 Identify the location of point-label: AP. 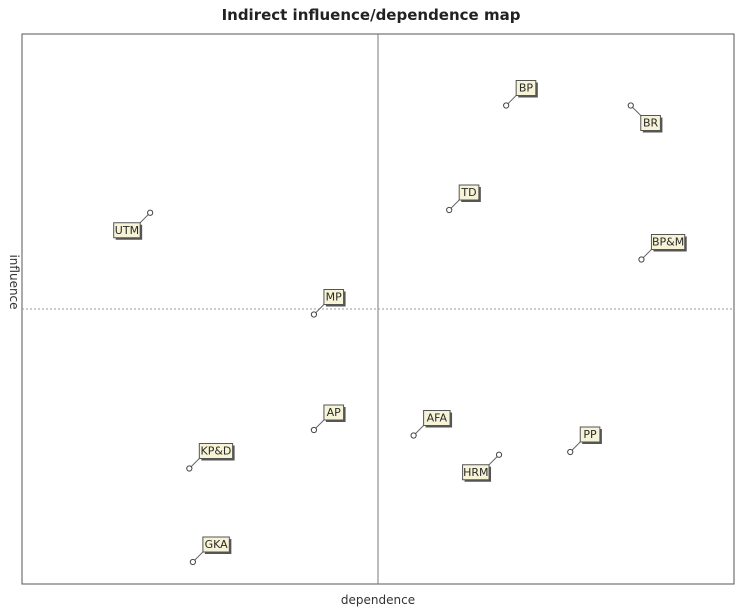
(334, 412).